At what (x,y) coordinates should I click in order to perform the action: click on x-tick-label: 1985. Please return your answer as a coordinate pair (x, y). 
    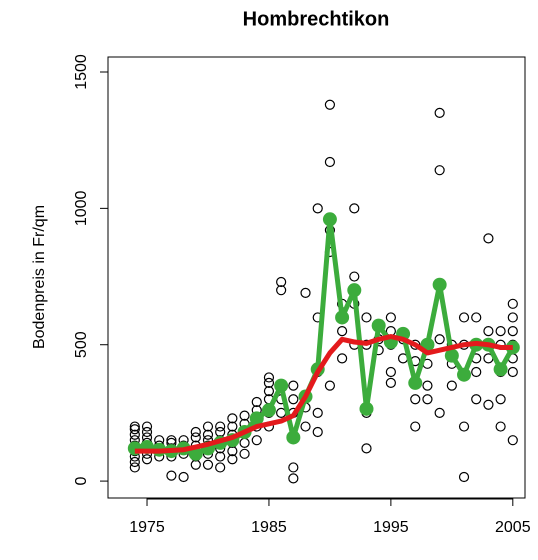
    Looking at the image, I should click on (269, 527).